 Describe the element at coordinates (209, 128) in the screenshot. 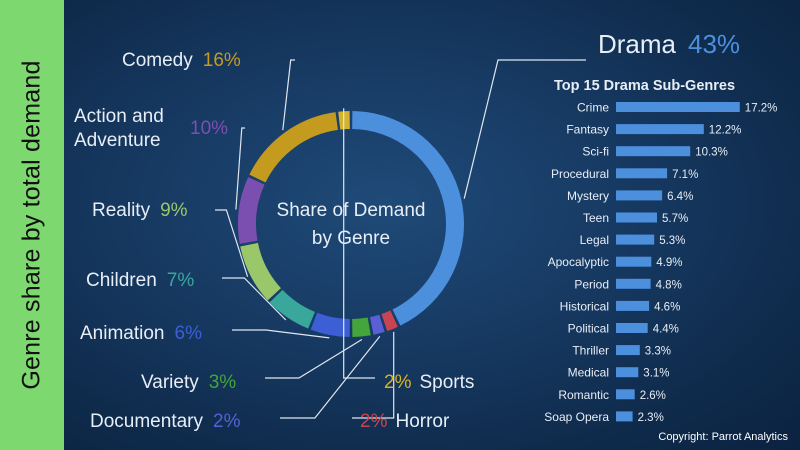

I see `callout-value-action-and-adventure: 10%` at that location.